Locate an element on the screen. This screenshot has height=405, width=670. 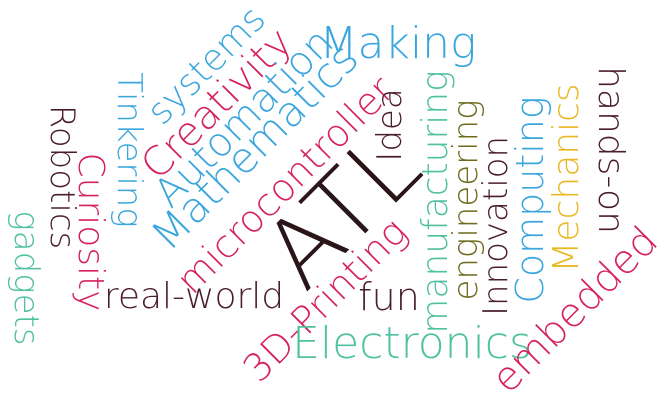
word-making: Making is located at coordinates (398, 43).